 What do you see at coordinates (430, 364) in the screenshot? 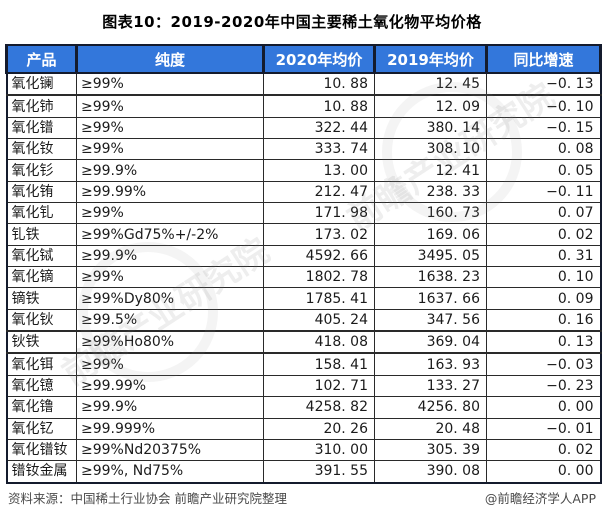
I see `price-2019-cell: 163. 93` at bounding box center [430, 364].